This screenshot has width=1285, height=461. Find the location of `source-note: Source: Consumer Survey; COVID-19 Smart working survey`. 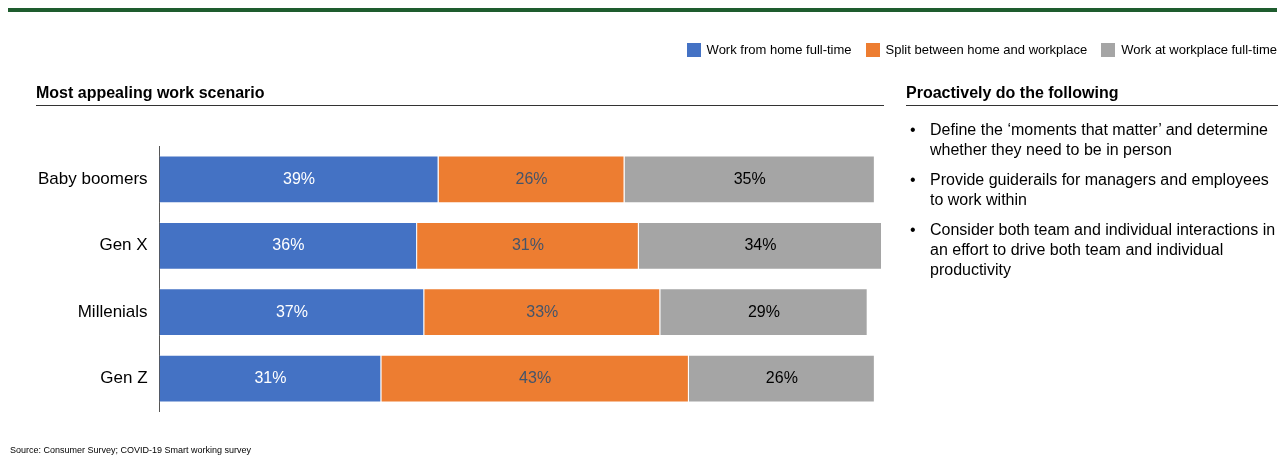

source-note: Source: Consumer Survey; COVID-19 Smart working survey is located at coordinates (131, 450).